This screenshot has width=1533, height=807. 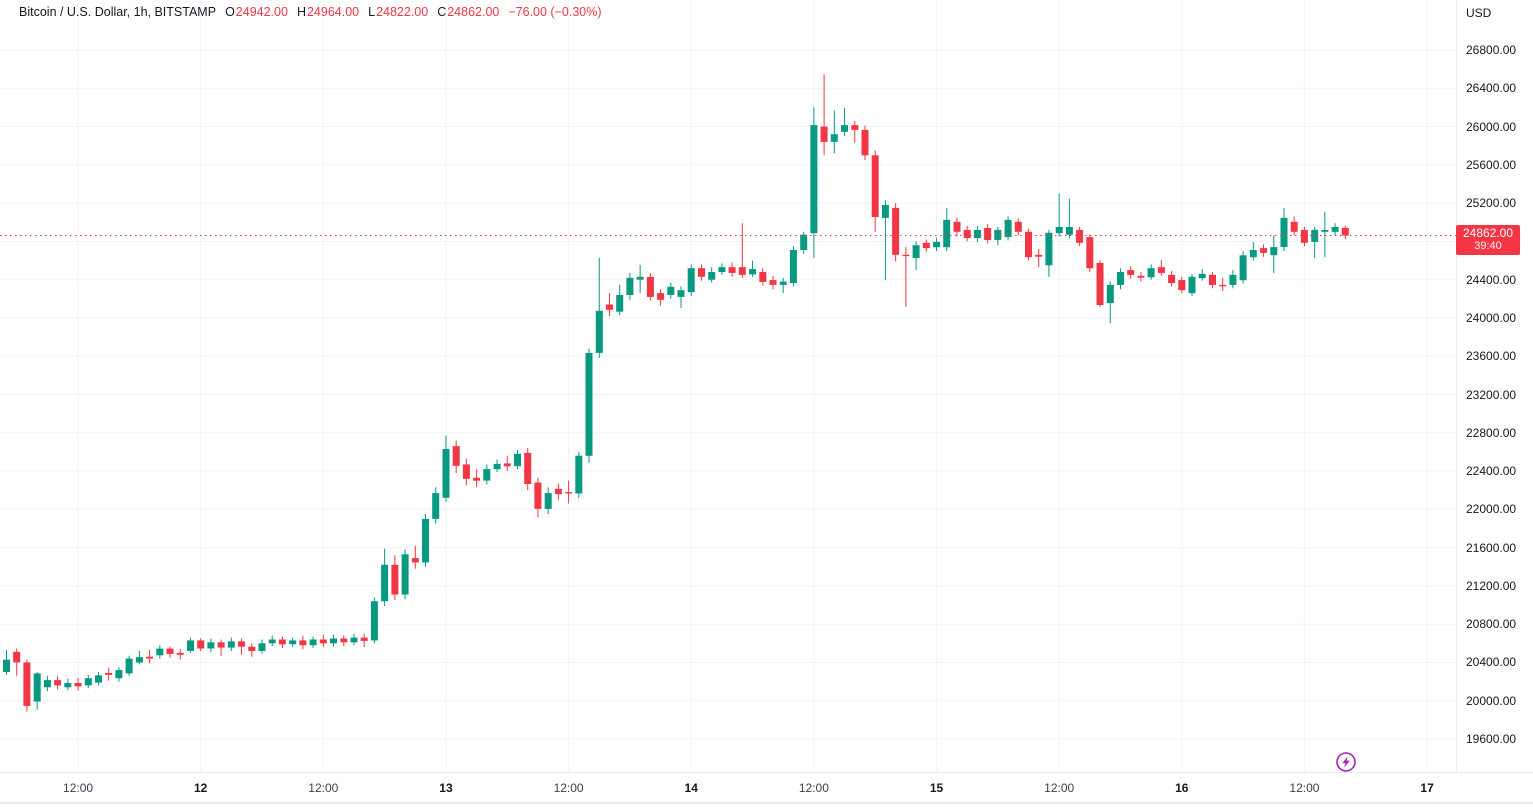 I want to click on ohlc-close: C 24862.00, so click(x=468, y=12).